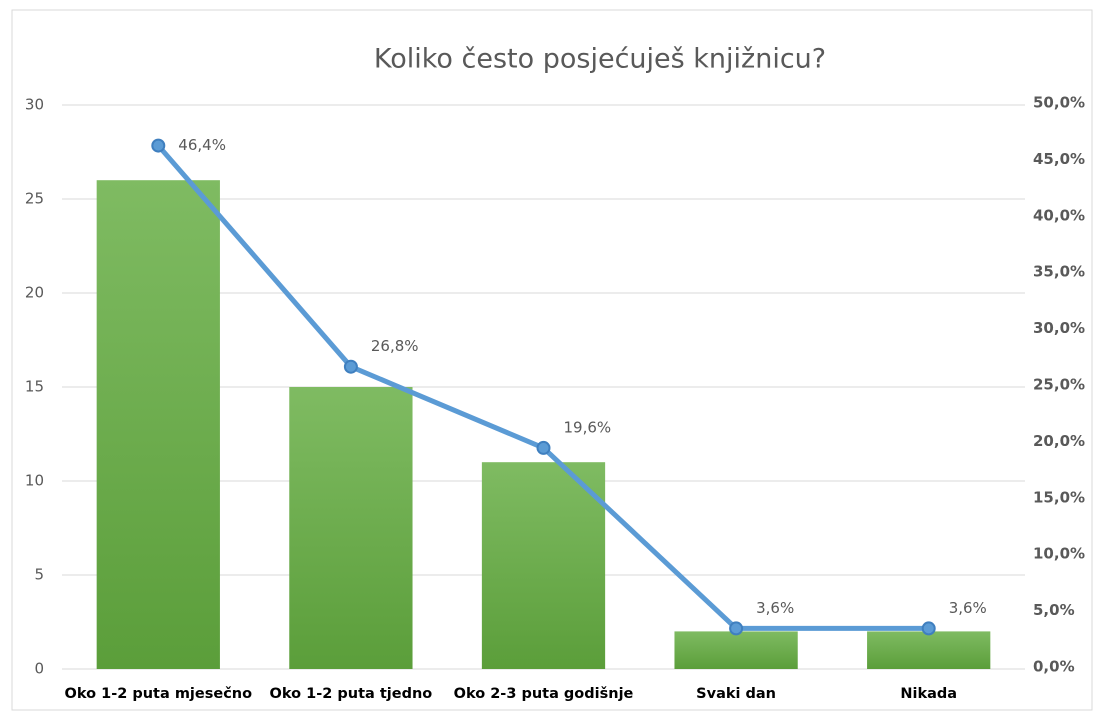 This screenshot has width=1099, height=715. Describe the element at coordinates (1059, 385) in the screenshot. I see `y2-tick-label: 25,0%` at that location.